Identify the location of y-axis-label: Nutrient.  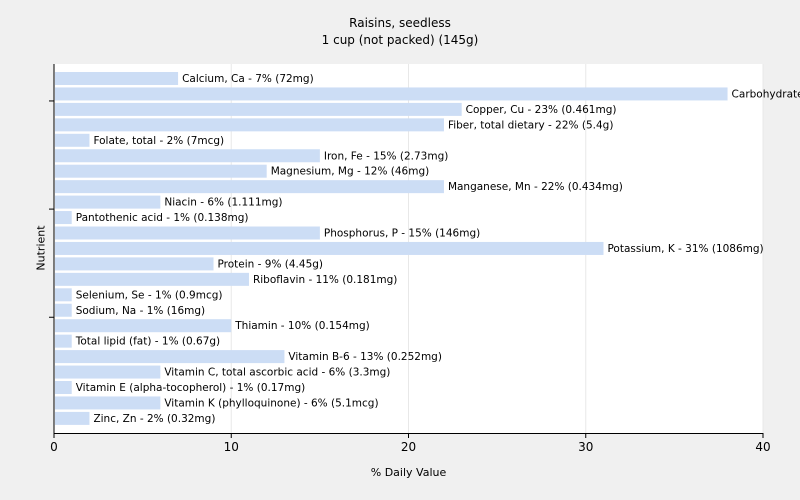
(41, 248).